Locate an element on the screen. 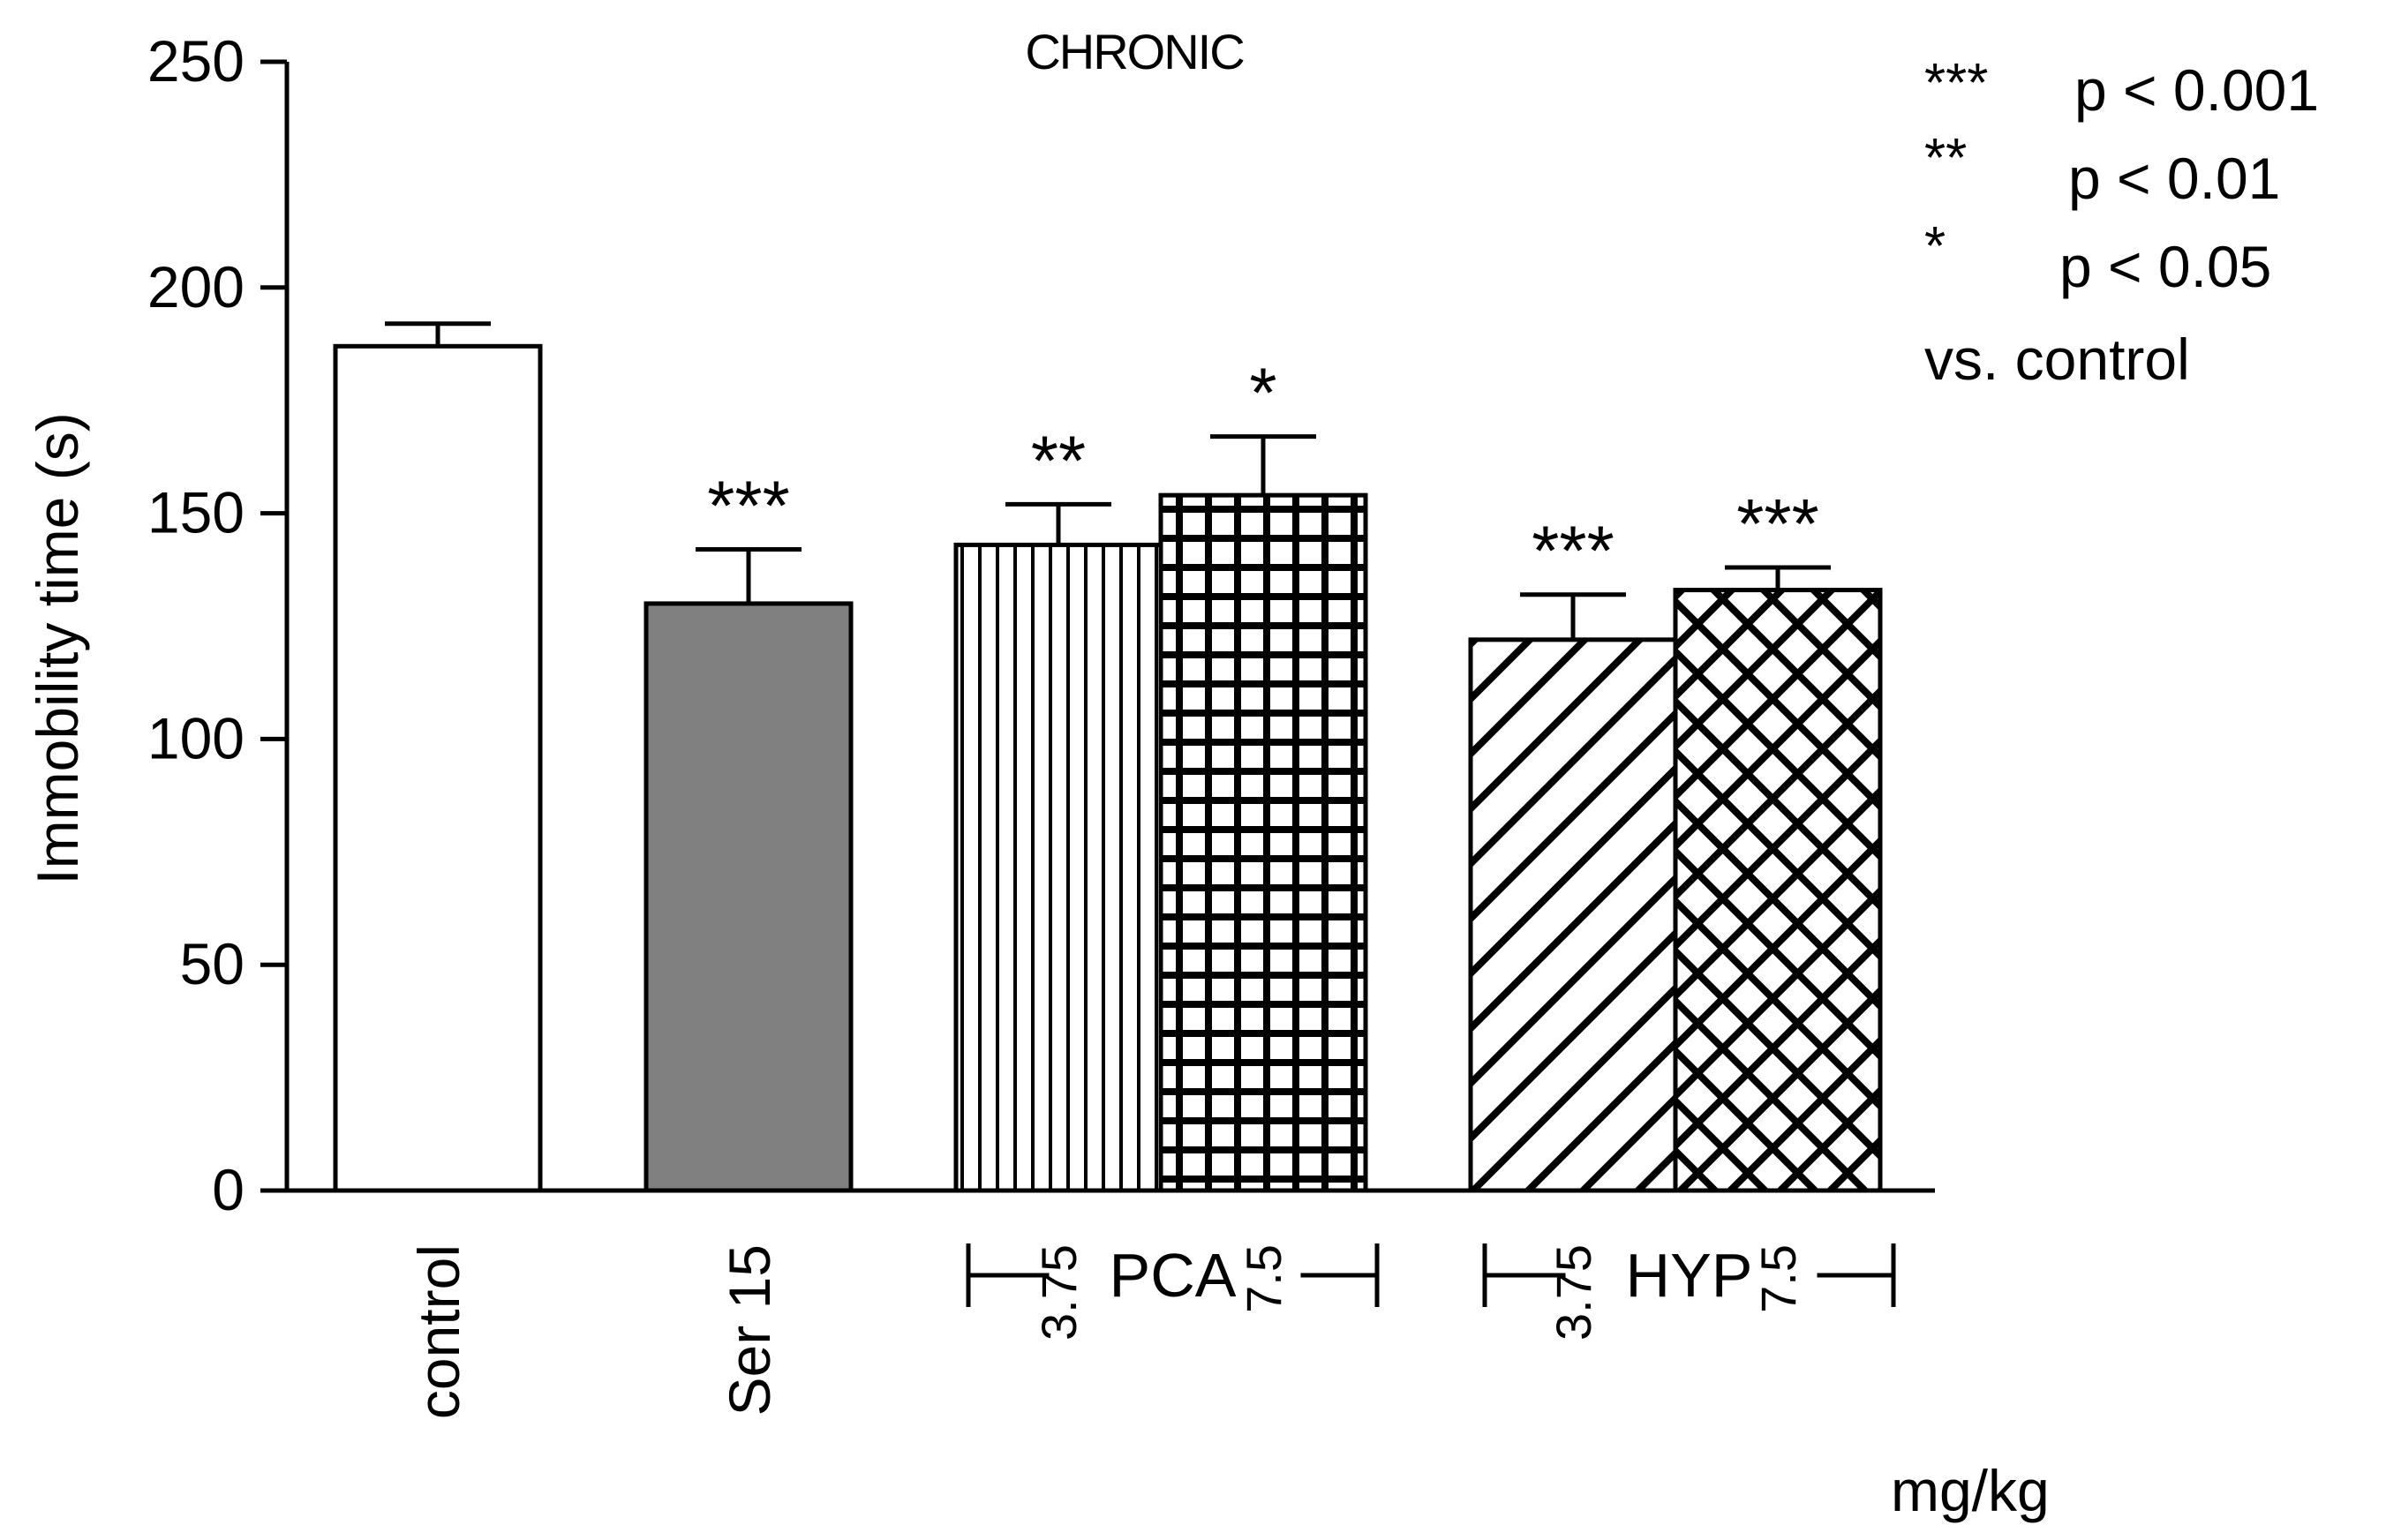  y-tick-label: 200 is located at coordinates (196, 286).